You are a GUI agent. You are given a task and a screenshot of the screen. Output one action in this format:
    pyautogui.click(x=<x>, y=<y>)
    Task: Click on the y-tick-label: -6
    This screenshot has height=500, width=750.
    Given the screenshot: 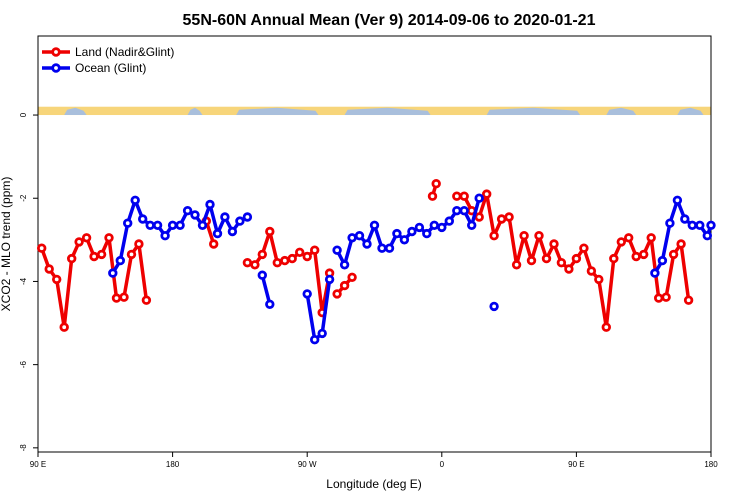 What is the action you would take?
    pyautogui.click(x=23, y=365)
    